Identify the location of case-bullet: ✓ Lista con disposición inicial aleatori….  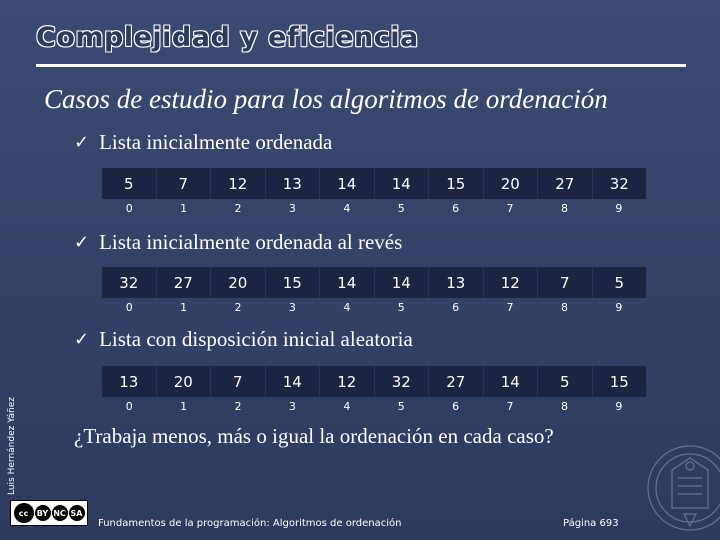
(243, 339).